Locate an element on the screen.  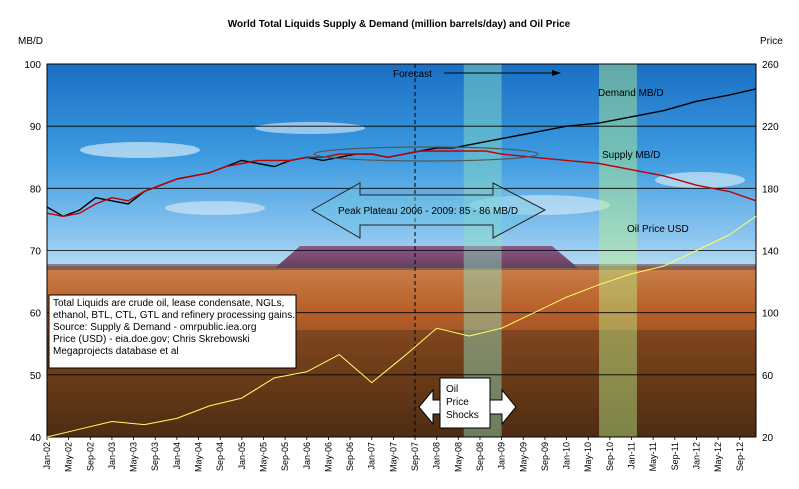
forecast-arrow-head is located at coordinates (556, 73).